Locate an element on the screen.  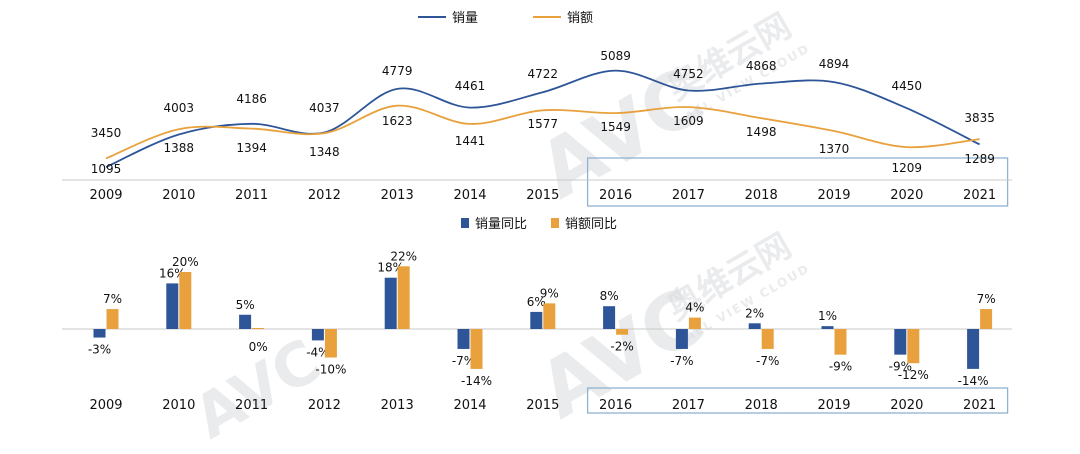
data-label-sales-amount-yoy: -9% is located at coordinates (840, 367).